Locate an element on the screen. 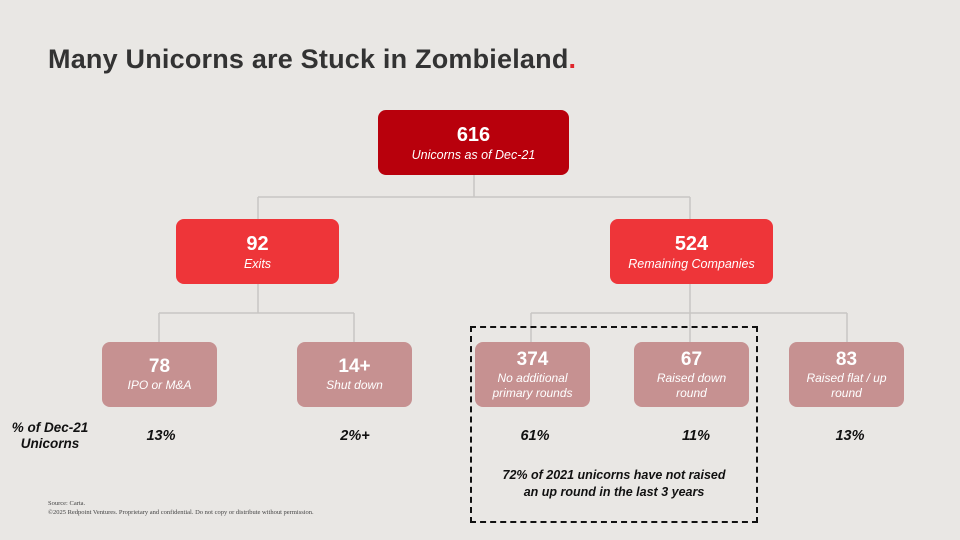  root-node-unicorns: 616 Unicorns as of Dec-21 is located at coordinates (473, 142).